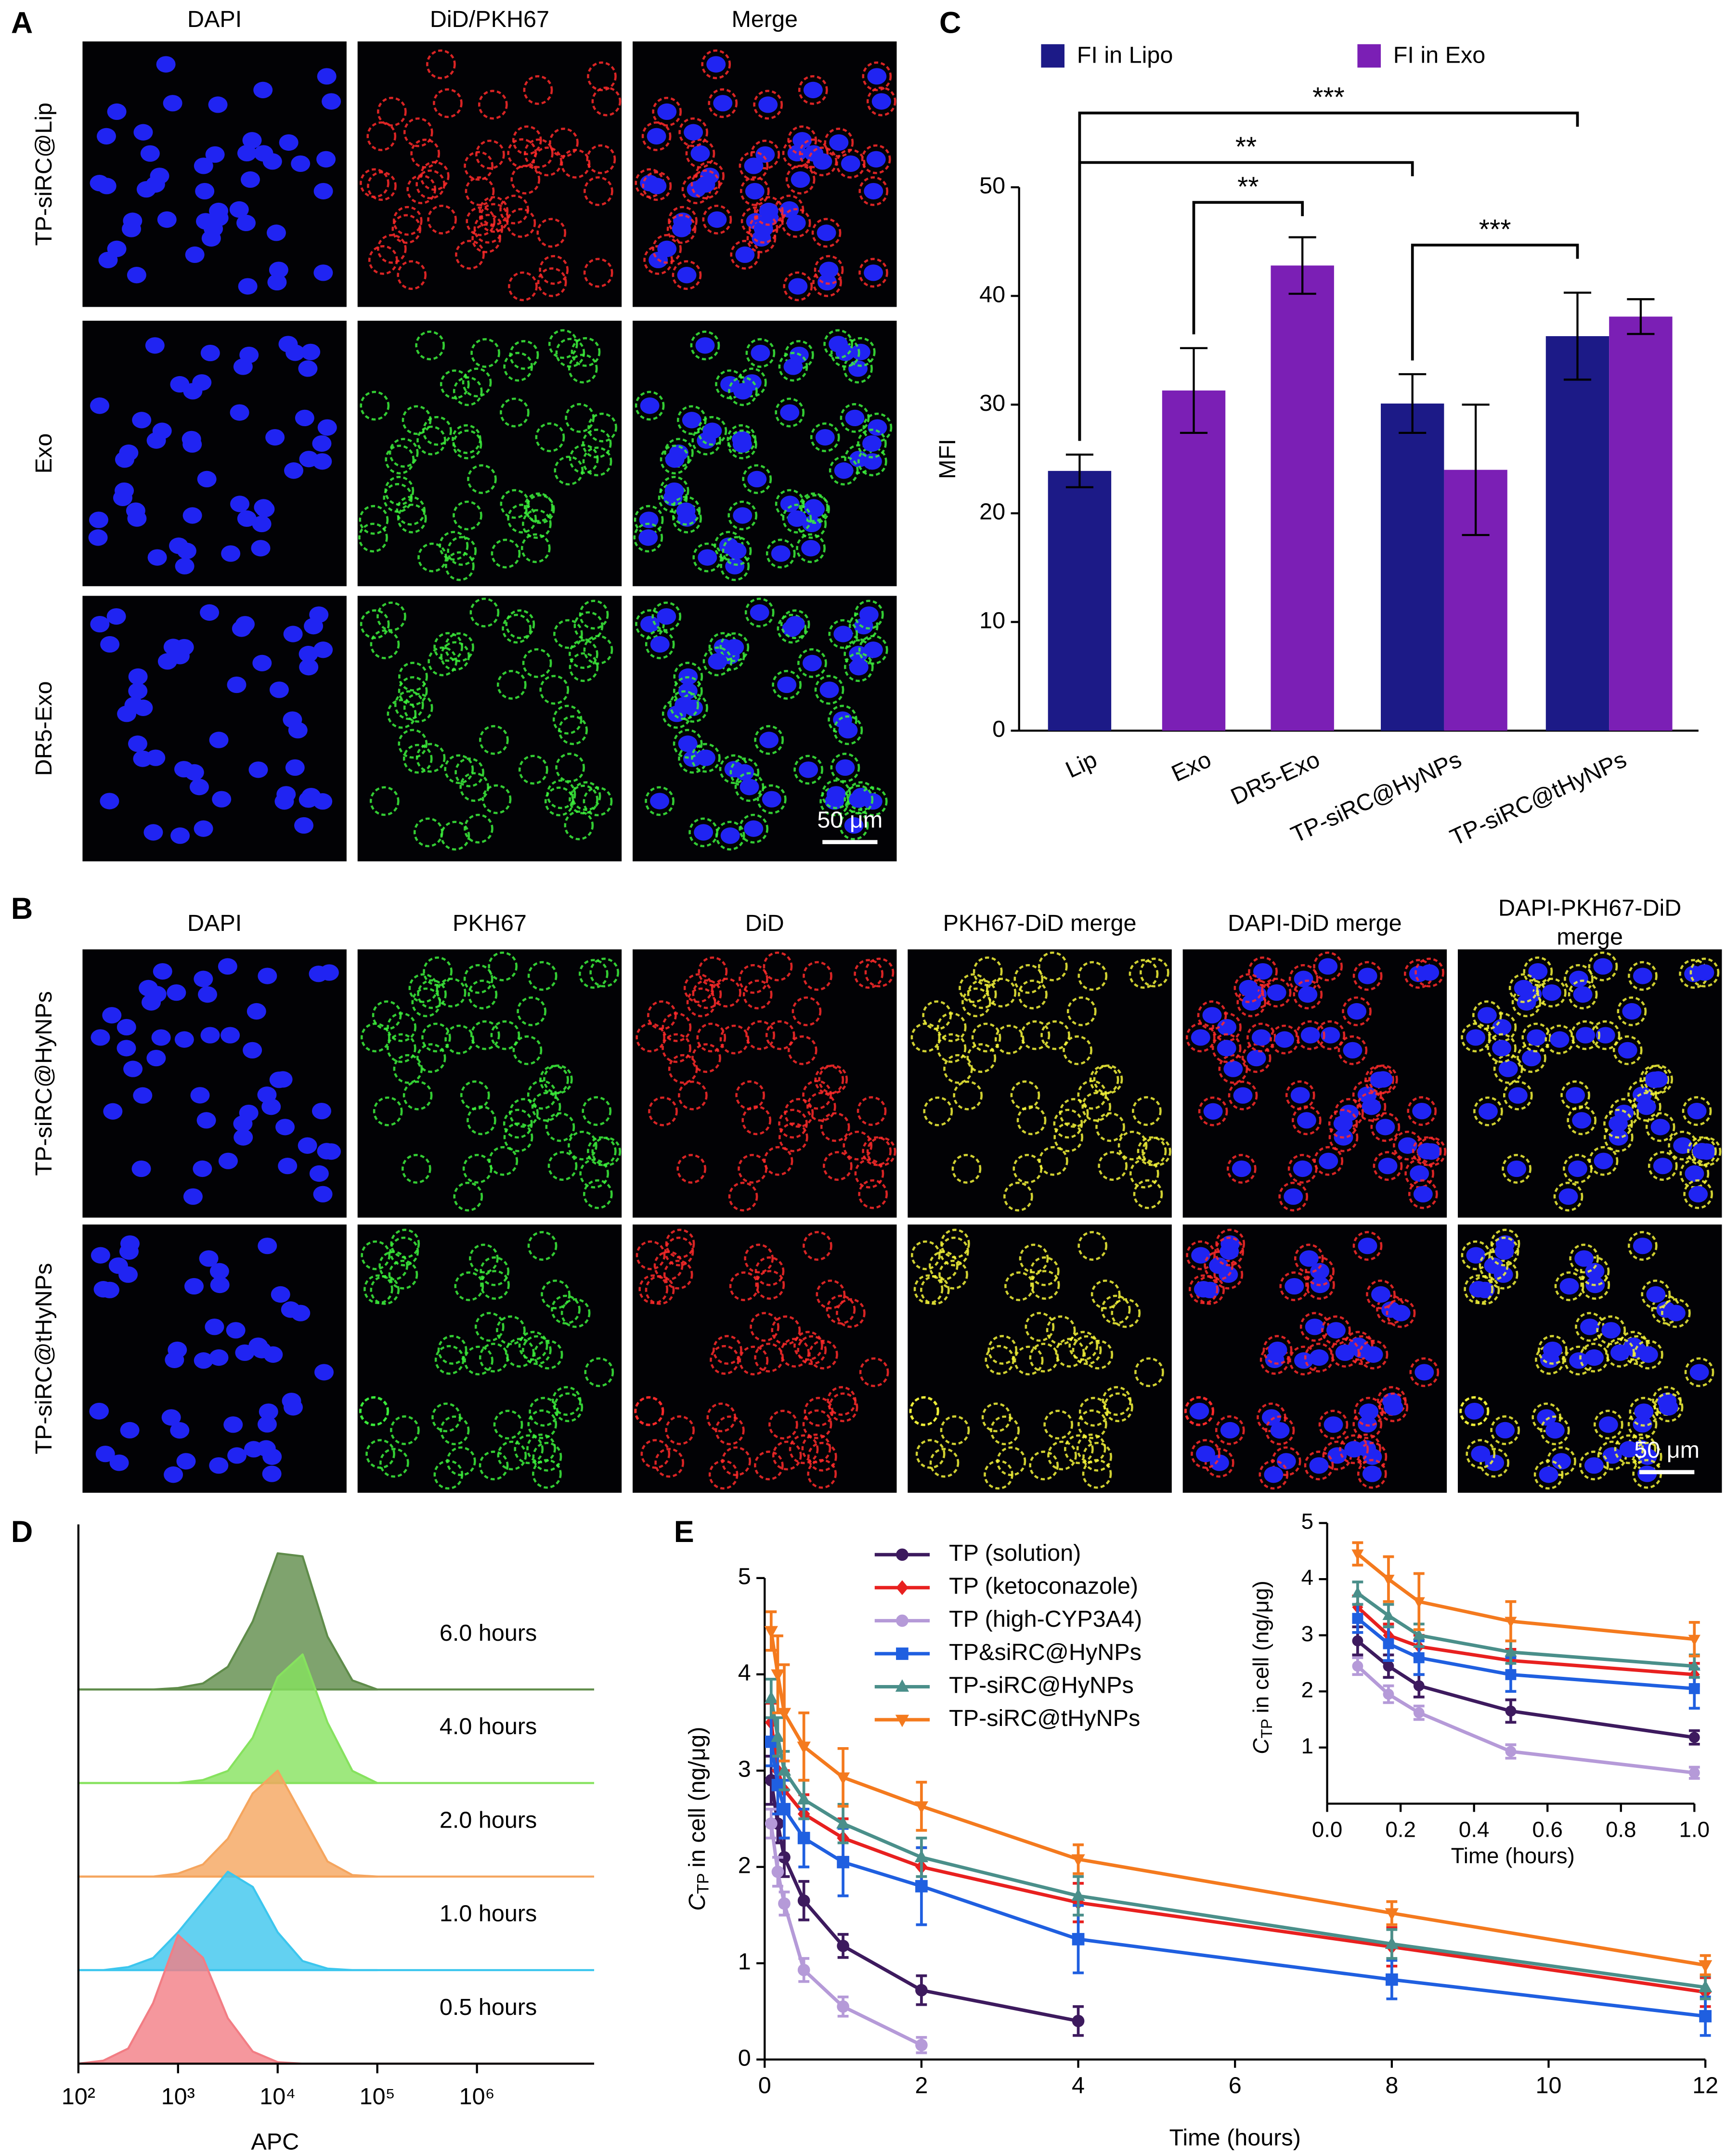  Describe the element at coordinates (1525, 1630) in the screenshot. I see `series-line` at that location.